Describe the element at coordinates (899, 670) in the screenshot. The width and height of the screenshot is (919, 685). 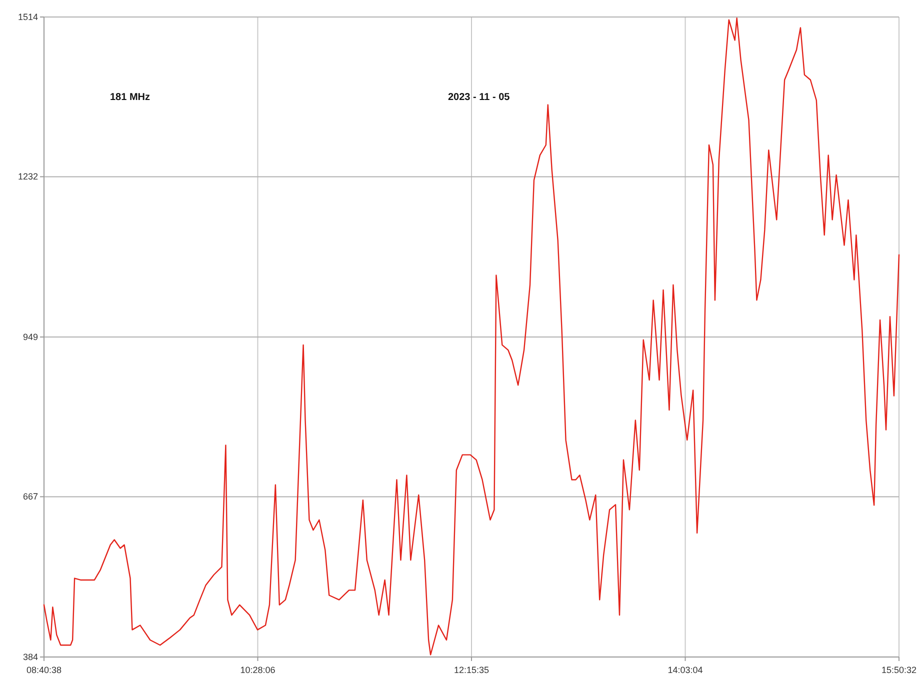
I see `x-tick-label: 15:50:32` at that location.